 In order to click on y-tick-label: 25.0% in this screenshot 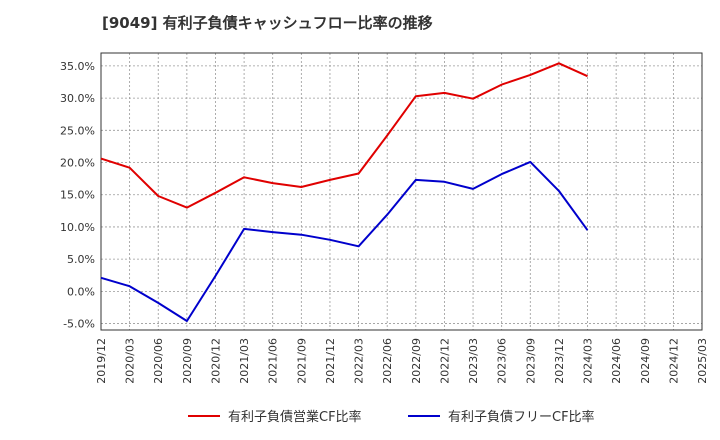, I will do `click(77, 130)`.